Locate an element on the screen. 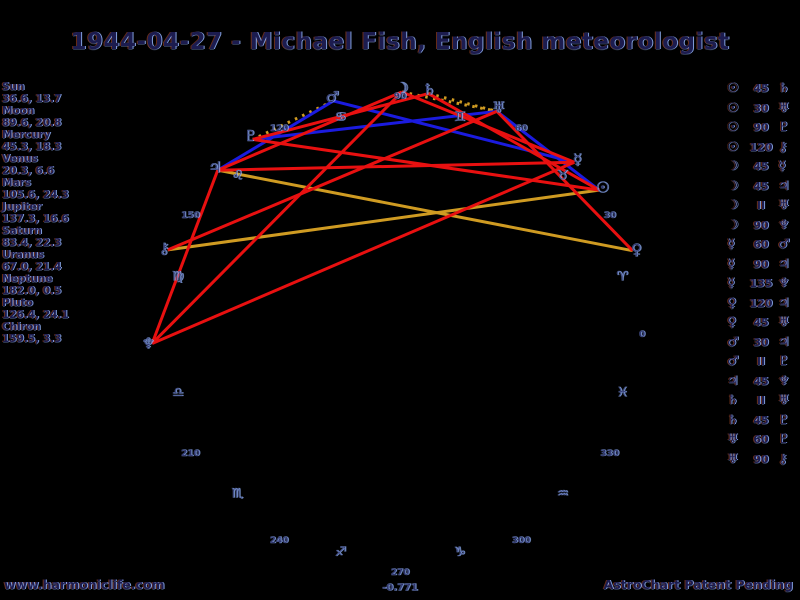 The image size is (800, 600). zodiac-sign-scorpio-icon: ♏ is located at coordinates (238, 494).